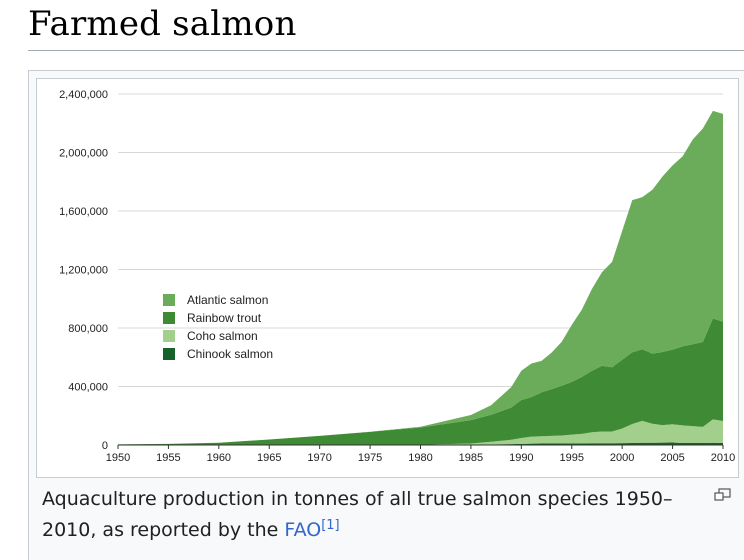 Image resolution: width=744 pixels, height=560 pixels. Describe the element at coordinates (83, 271) in the screenshot. I see `y-tick-label: 1,200,000` at that location.